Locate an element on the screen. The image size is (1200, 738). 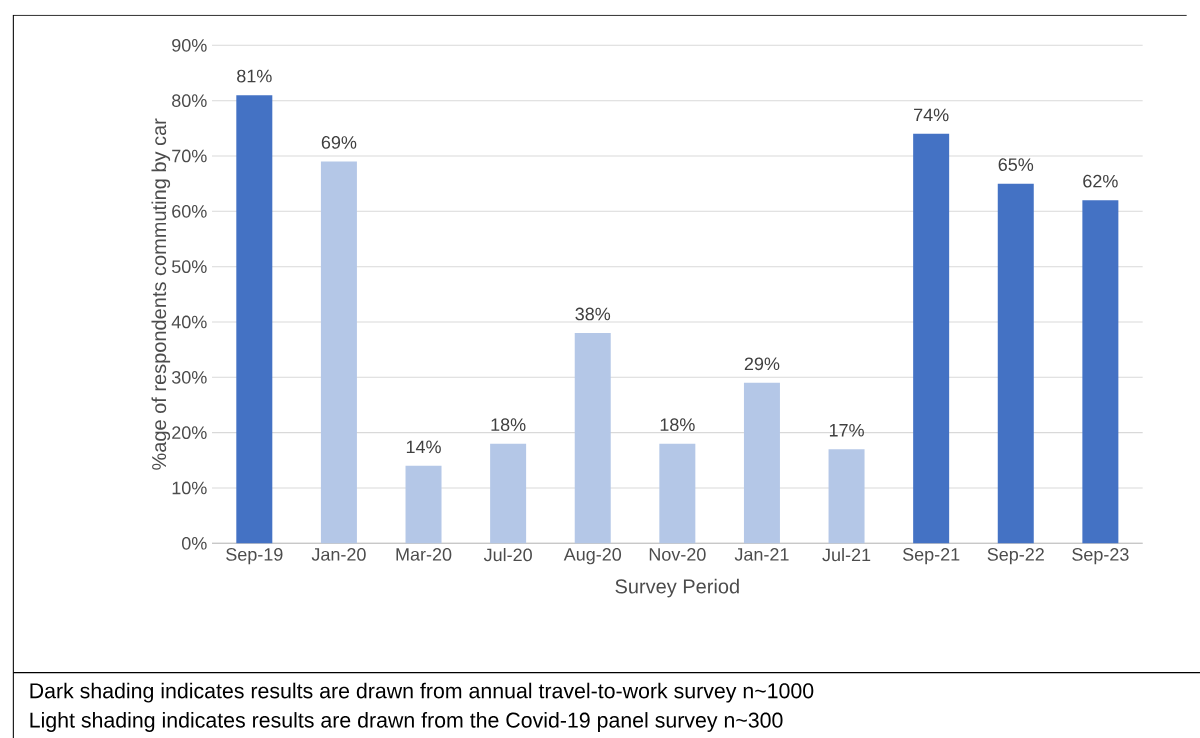
y-tick-label: 80% is located at coordinates (189, 101).